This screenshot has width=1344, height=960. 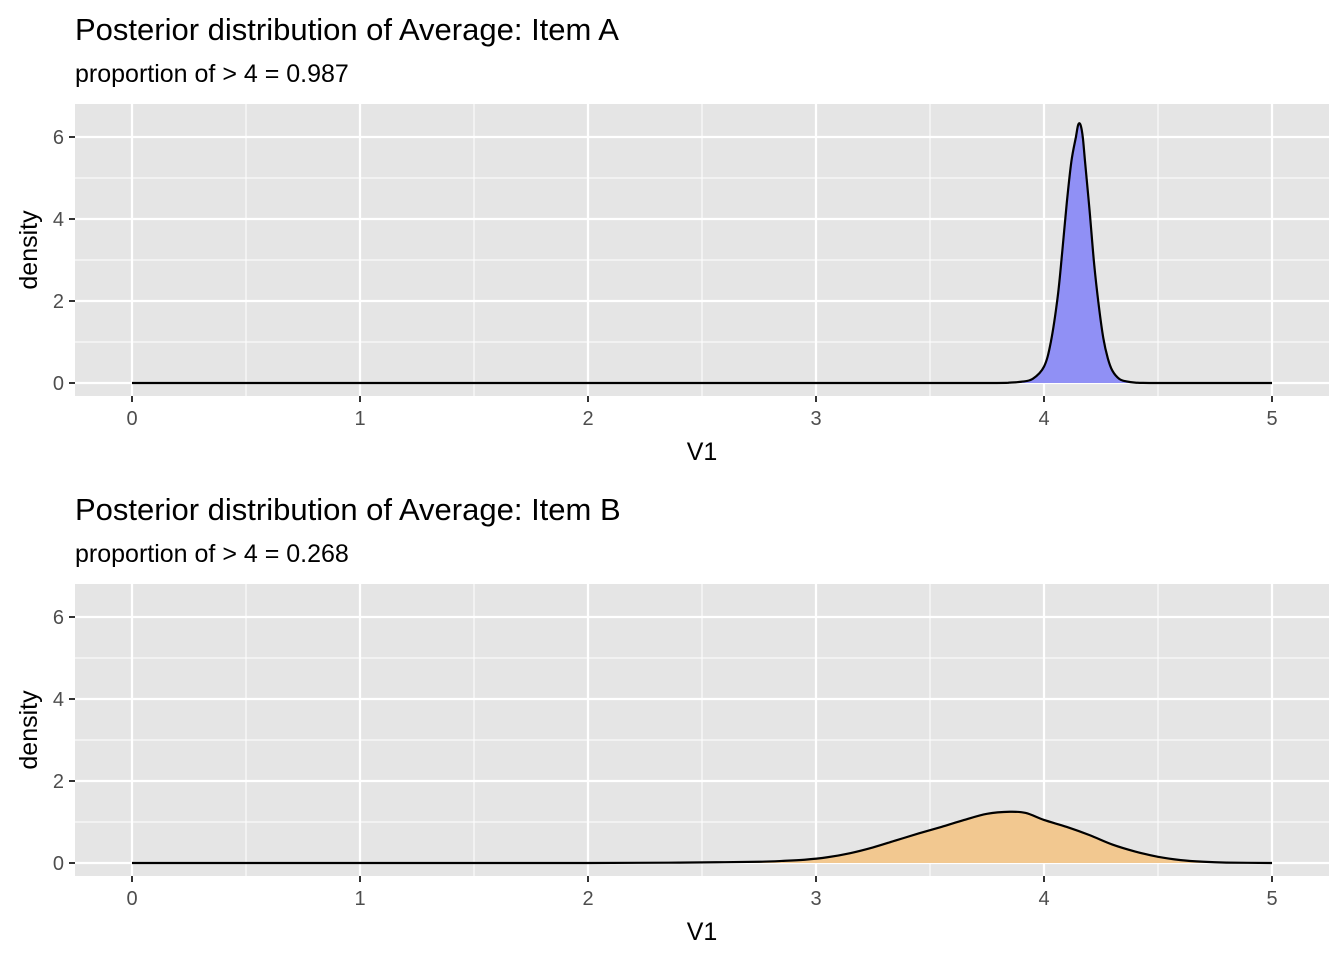 I want to click on density-line, so click(x=702, y=837).